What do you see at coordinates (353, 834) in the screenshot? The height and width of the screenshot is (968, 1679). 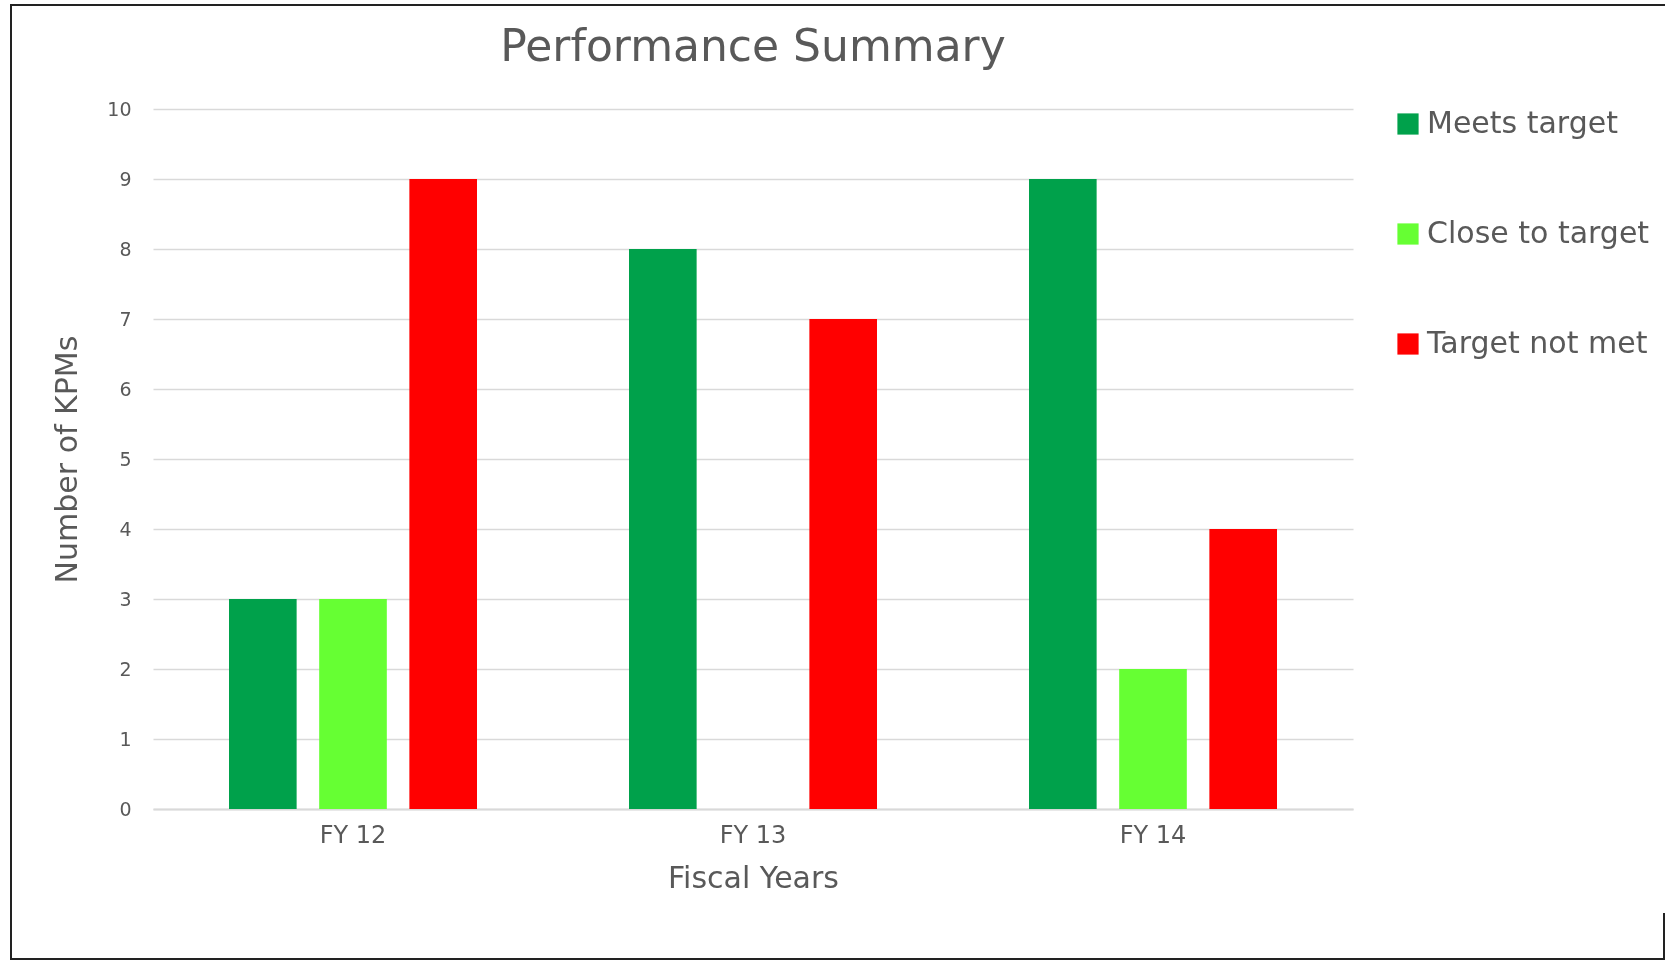 I see `x-tick-label: FY 12` at bounding box center [353, 834].